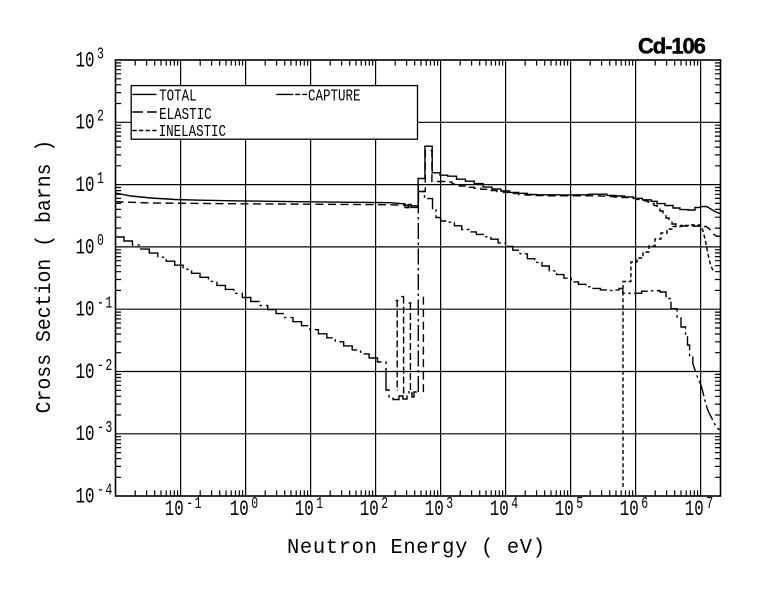 This screenshot has height=590, width=780. What do you see at coordinates (505, 508) in the screenshot?
I see `svg-text:104: 10 4` at bounding box center [505, 508].